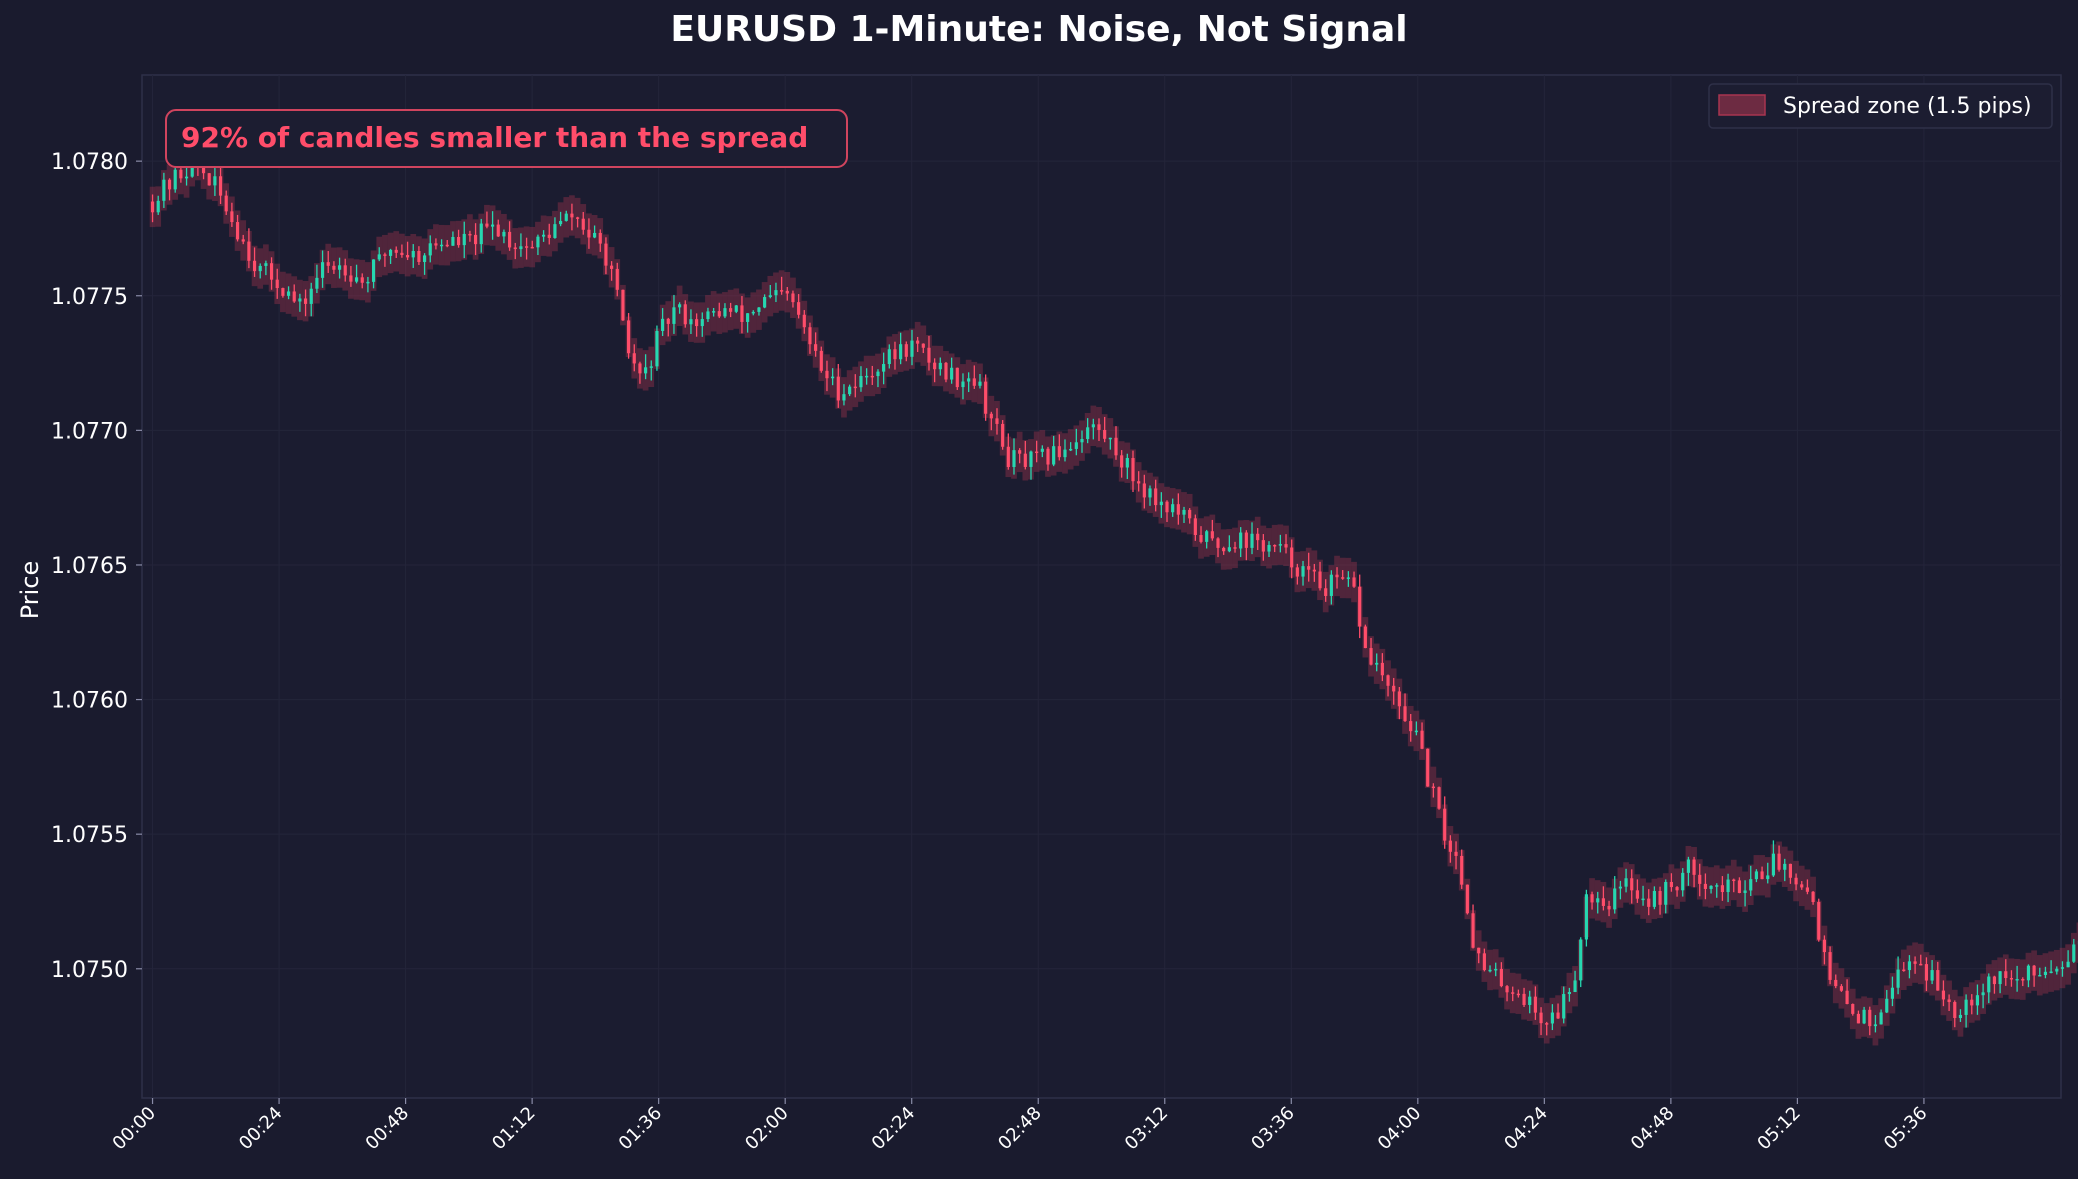 The image size is (2078, 1179). I want to click on y-tick-label: 1.0780, so click(89, 162).